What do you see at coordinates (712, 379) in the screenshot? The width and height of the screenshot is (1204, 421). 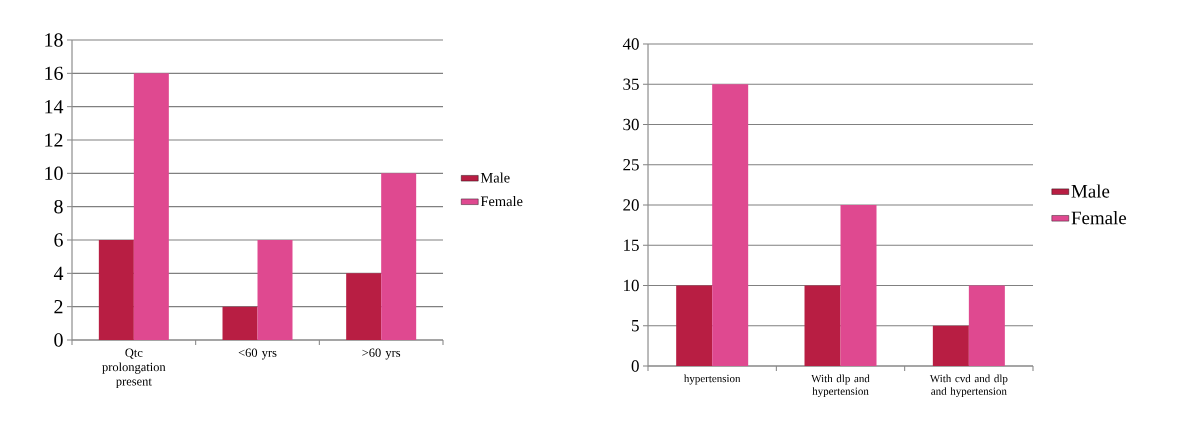 I see `x-tick-label: hypertension` at bounding box center [712, 379].